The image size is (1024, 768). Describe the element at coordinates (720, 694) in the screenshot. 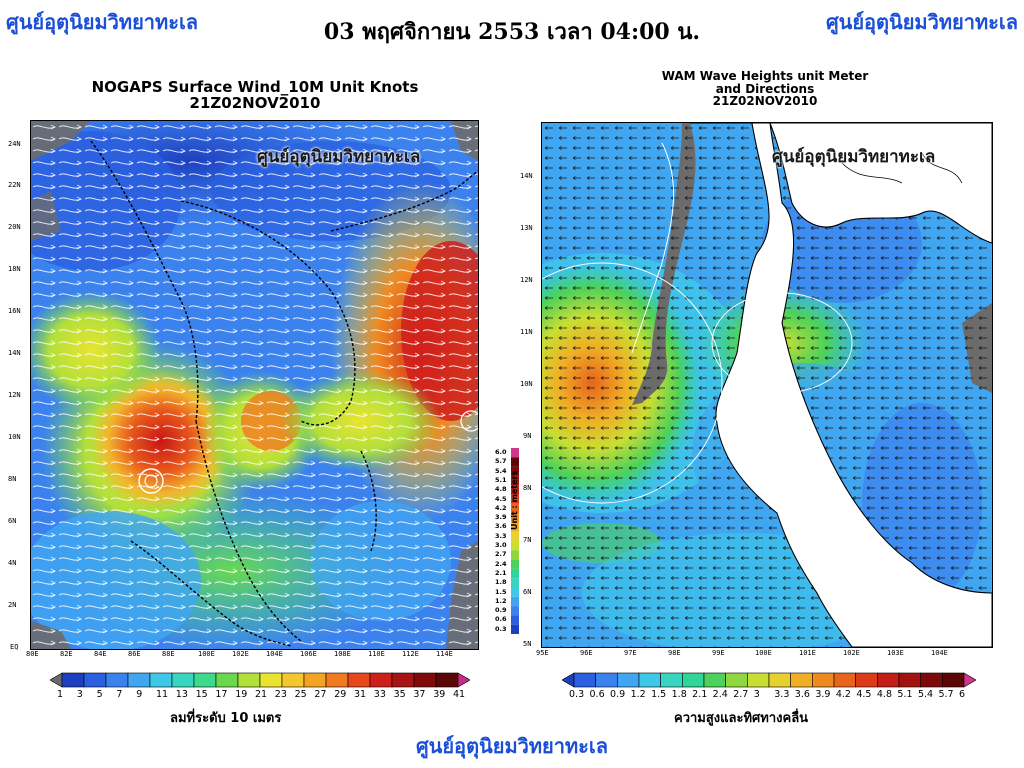

I see `colorbar-label: 2.4` at that location.